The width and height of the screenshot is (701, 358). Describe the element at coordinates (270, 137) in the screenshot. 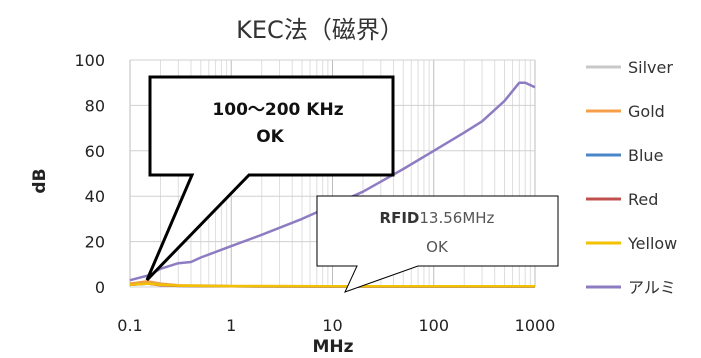

I see `annotation-1-line-2: OK` at that location.